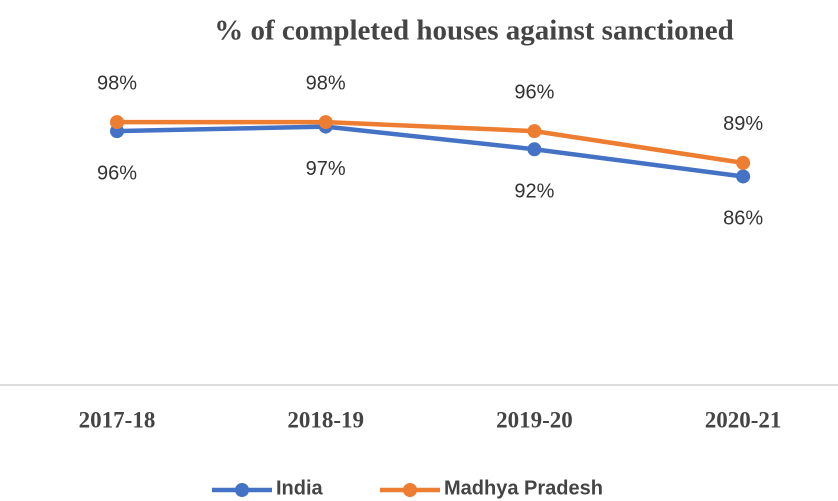 Image resolution: width=838 pixels, height=501 pixels. I want to click on x-tick-label: 2017-18, so click(117, 419).